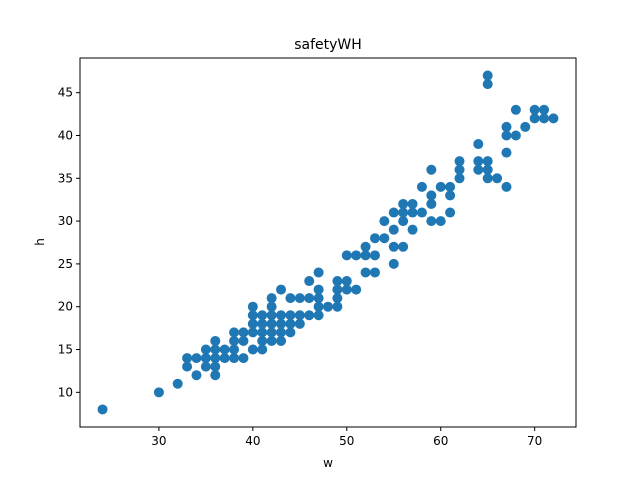  Describe the element at coordinates (440, 441) in the screenshot. I see `x-tick-label: 60` at that location.